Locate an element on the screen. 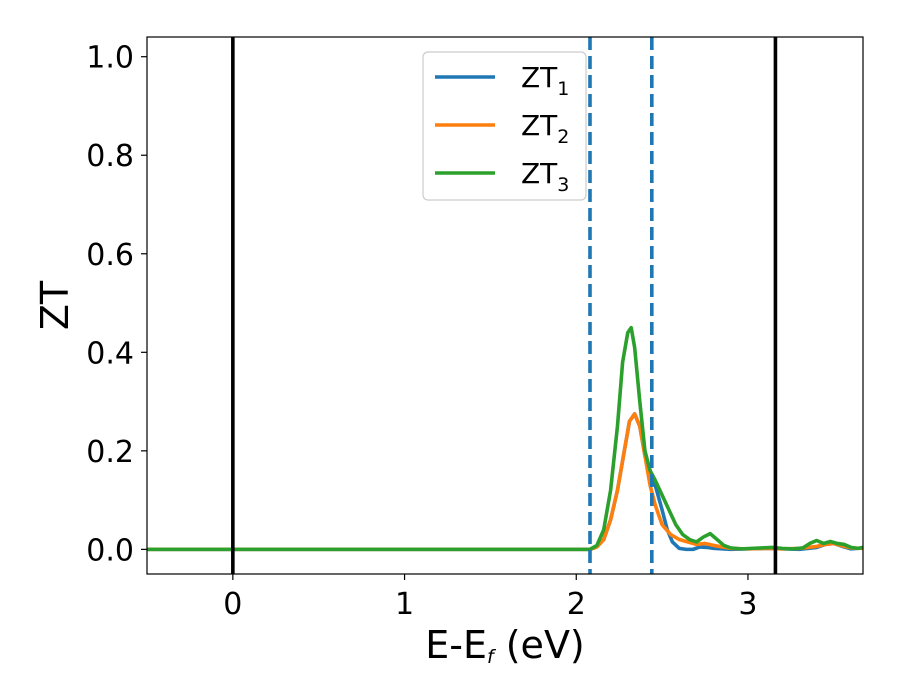 This screenshot has width=900, height=700. y-tick-label: 0.4 is located at coordinates (110, 353).